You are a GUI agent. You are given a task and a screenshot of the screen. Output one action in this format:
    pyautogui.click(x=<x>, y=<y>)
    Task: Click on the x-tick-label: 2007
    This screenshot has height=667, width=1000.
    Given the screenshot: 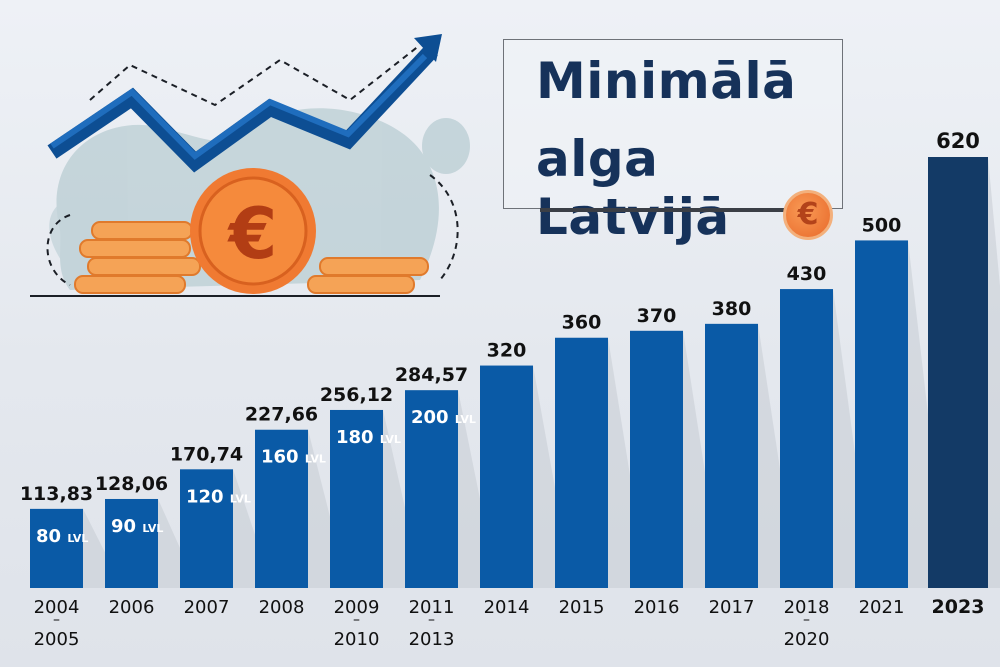 What is the action you would take?
    pyautogui.click(x=207, y=607)
    